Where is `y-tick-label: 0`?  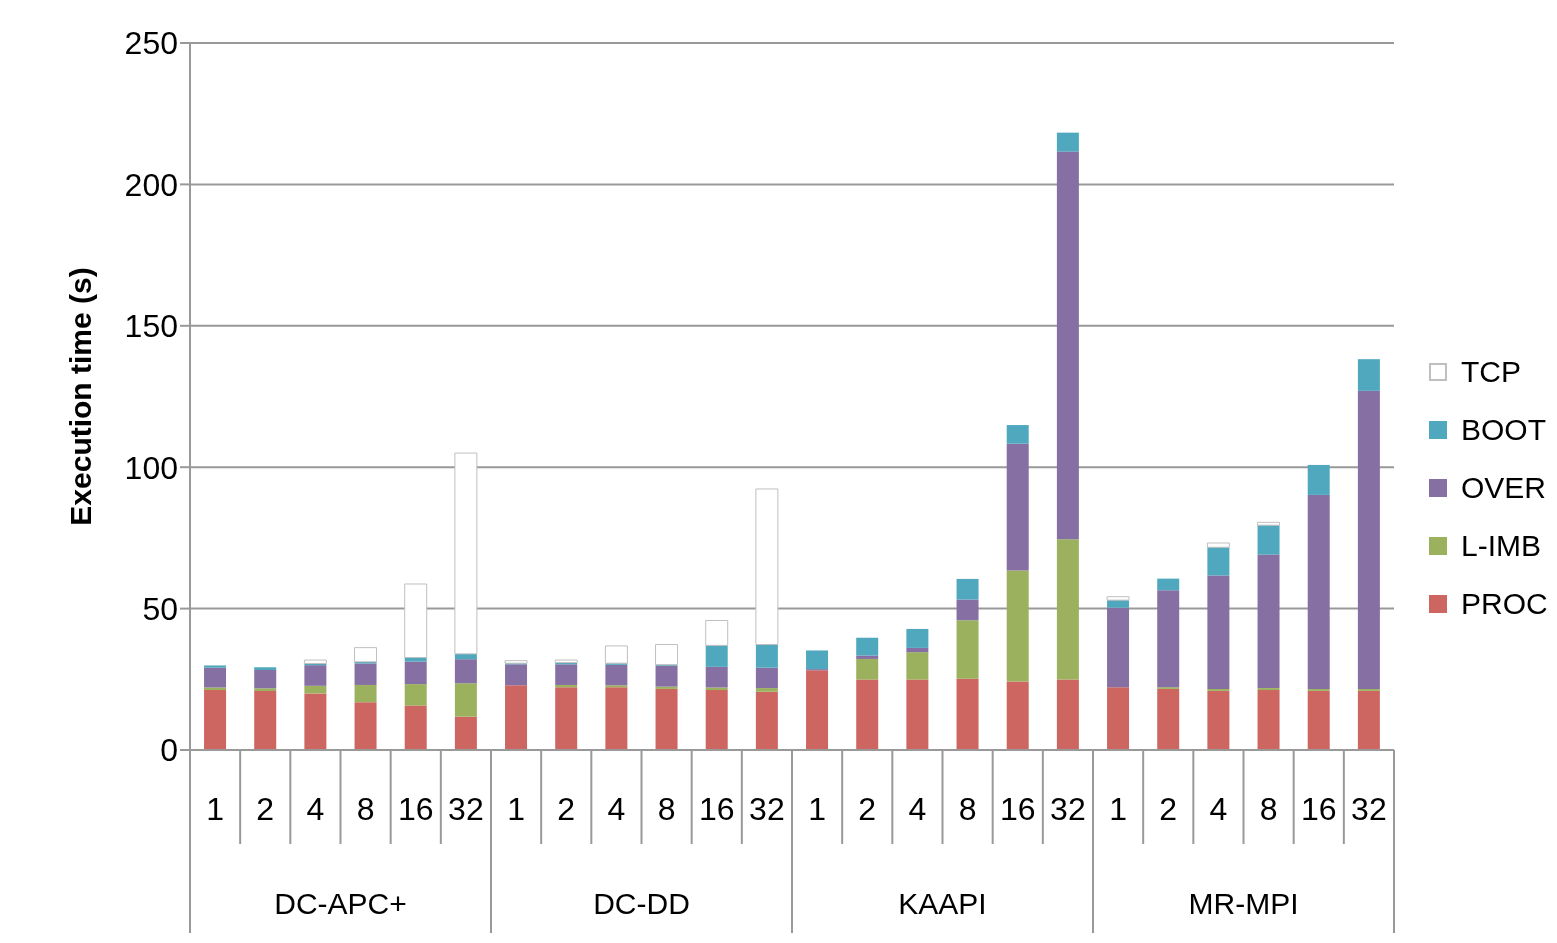 y-tick-label: 0 is located at coordinates (169, 750).